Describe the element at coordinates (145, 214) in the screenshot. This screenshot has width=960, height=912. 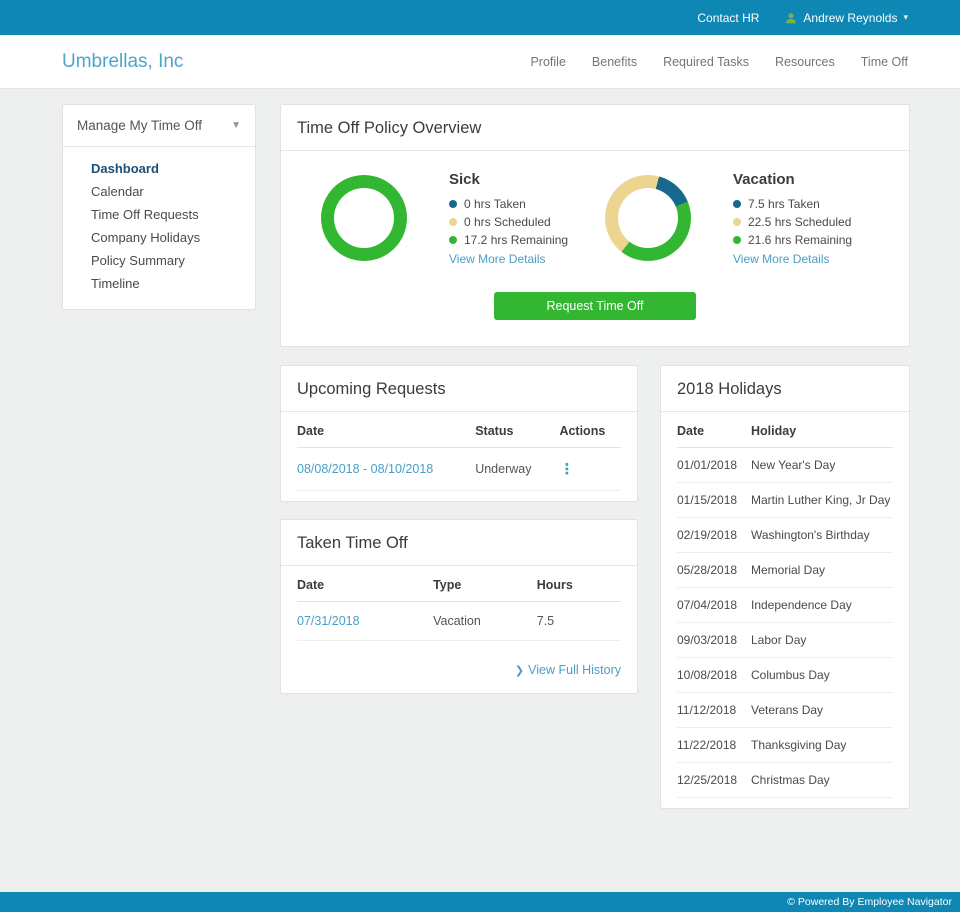
I see `sidebar-item-time-off-requests: Time Off Requests` at that location.